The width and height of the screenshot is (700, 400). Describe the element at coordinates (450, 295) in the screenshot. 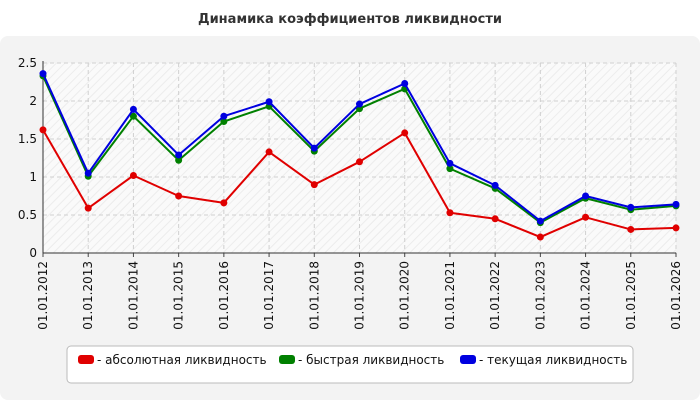

I see `x-tick-label: 01.01.2021` at that location.